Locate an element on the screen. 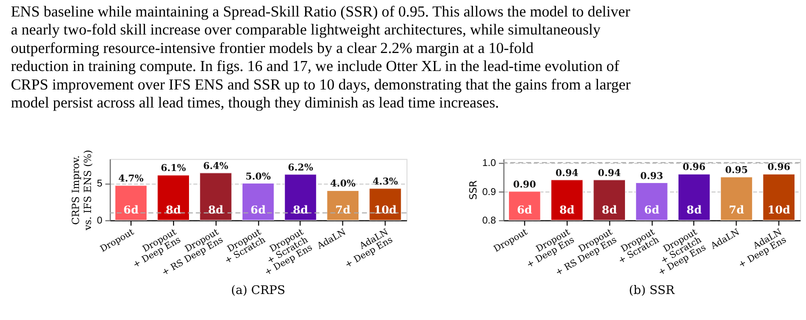 The image size is (806, 320). data-label: 6.1% is located at coordinates (173, 168).